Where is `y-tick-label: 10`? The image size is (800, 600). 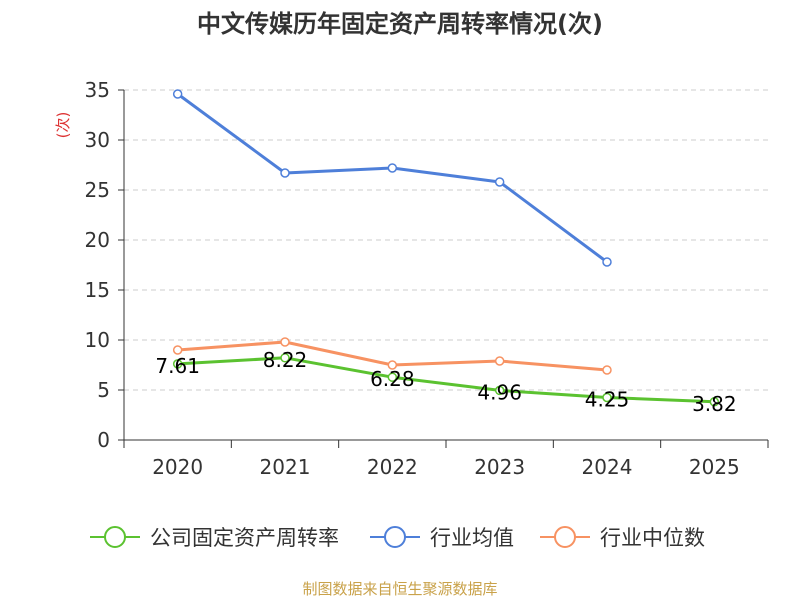 y-tick-label: 10 is located at coordinates (97, 340).